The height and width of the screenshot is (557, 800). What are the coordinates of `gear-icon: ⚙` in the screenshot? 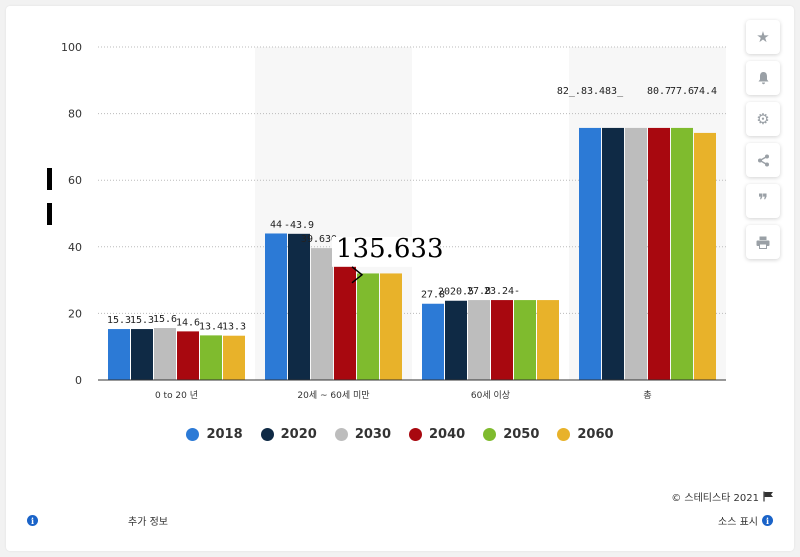 It's located at (763, 119).